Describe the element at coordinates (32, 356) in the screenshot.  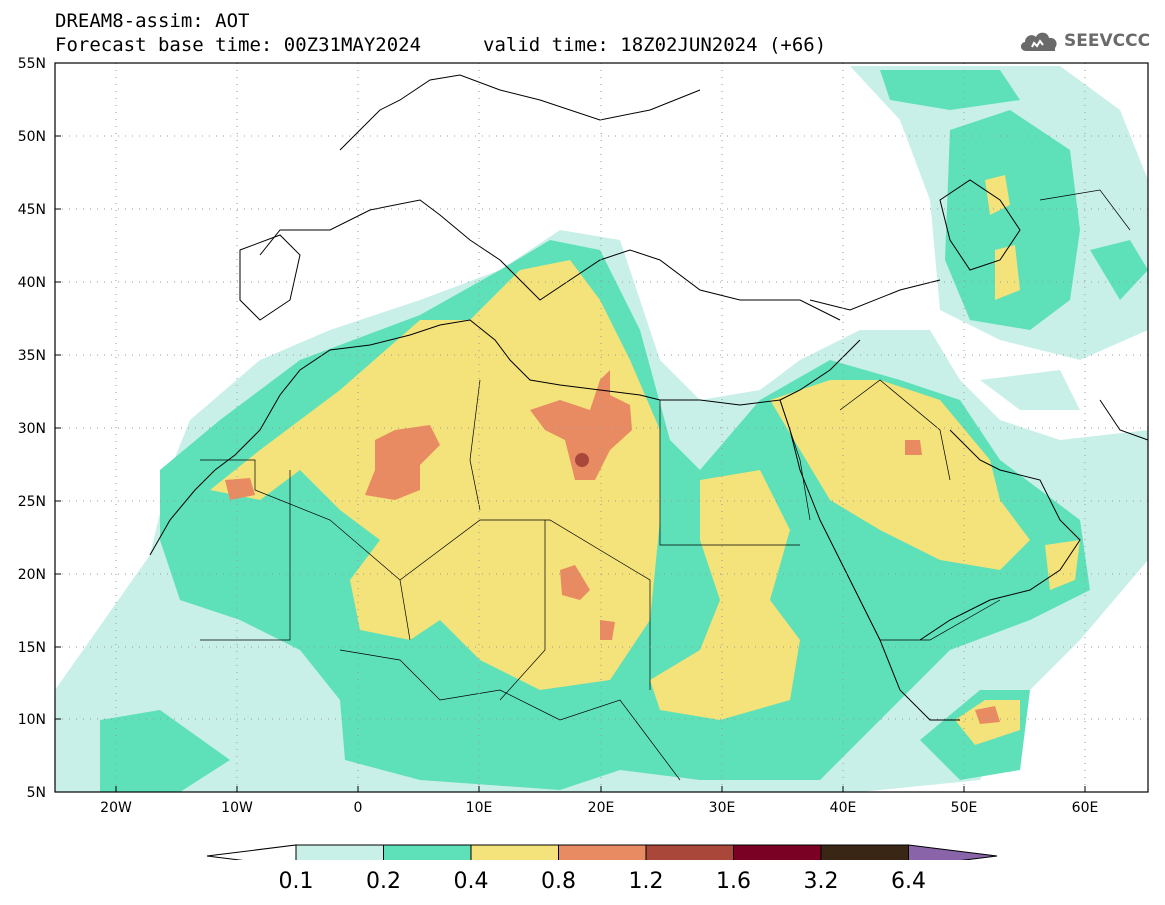
I see `lat-label: 35N` at that location.